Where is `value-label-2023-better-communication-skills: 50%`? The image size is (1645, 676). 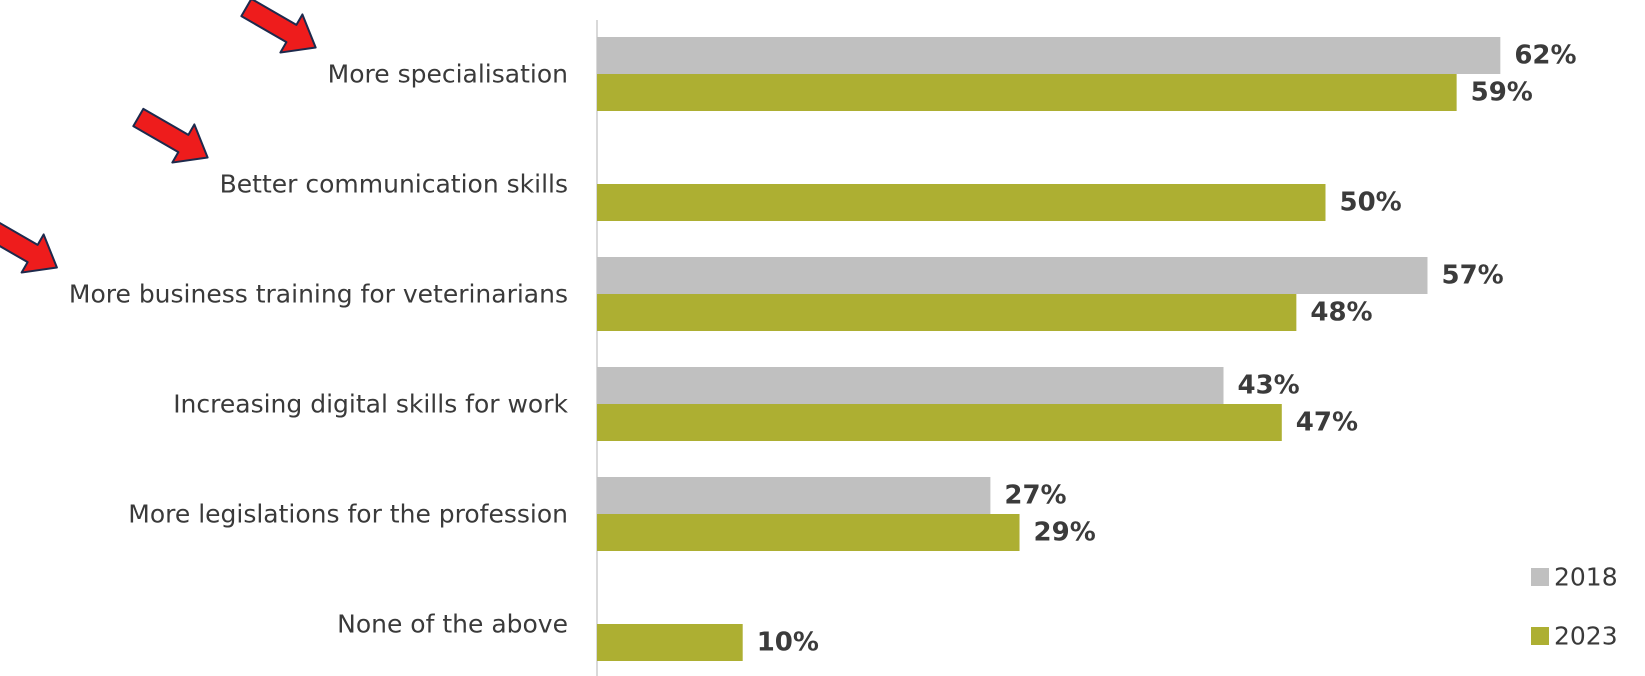 value-label-2023-better-communication-skills: 50% is located at coordinates (1371, 203).